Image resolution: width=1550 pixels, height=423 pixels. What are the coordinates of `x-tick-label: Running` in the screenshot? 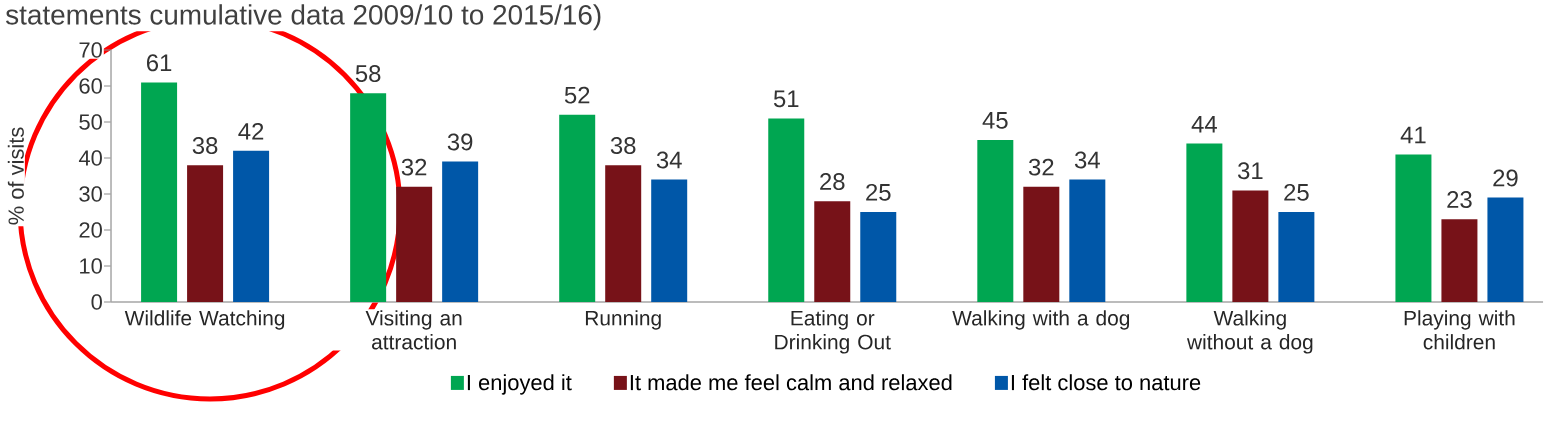 It's located at (623, 320).